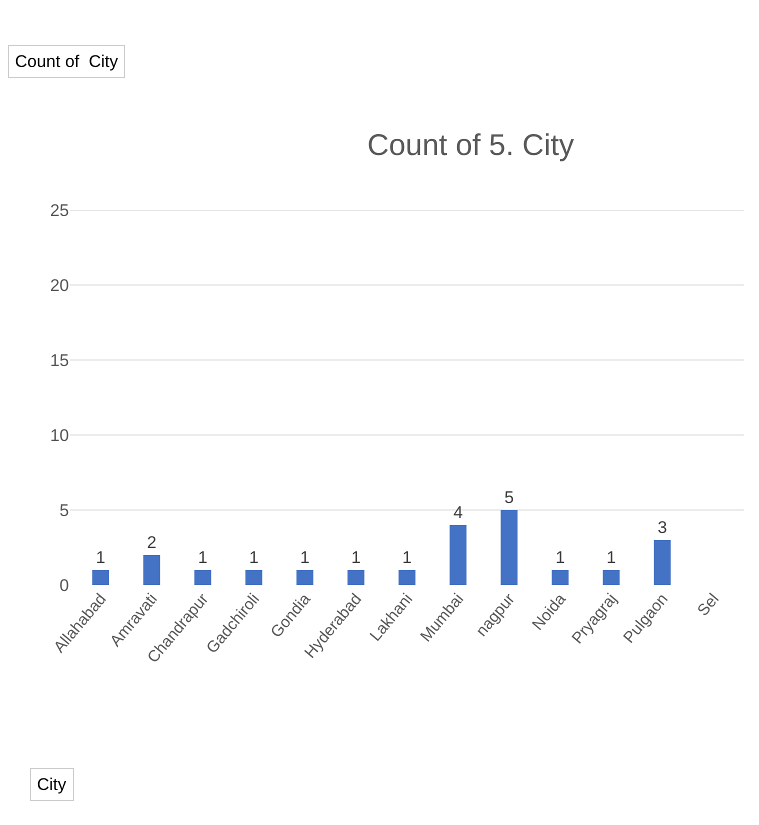 This screenshot has width=759, height=825. I want to click on y-tick-label: 10, so click(59, 435).